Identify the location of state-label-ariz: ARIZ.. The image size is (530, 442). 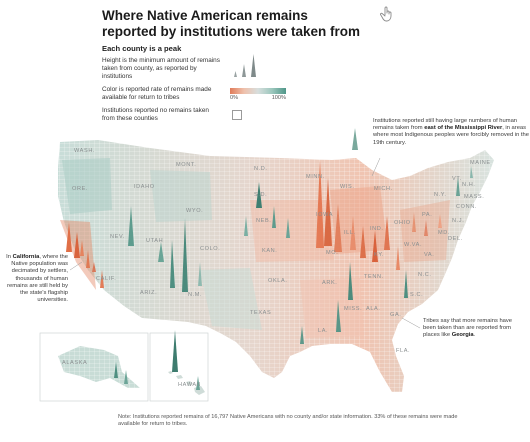
(148, 293).